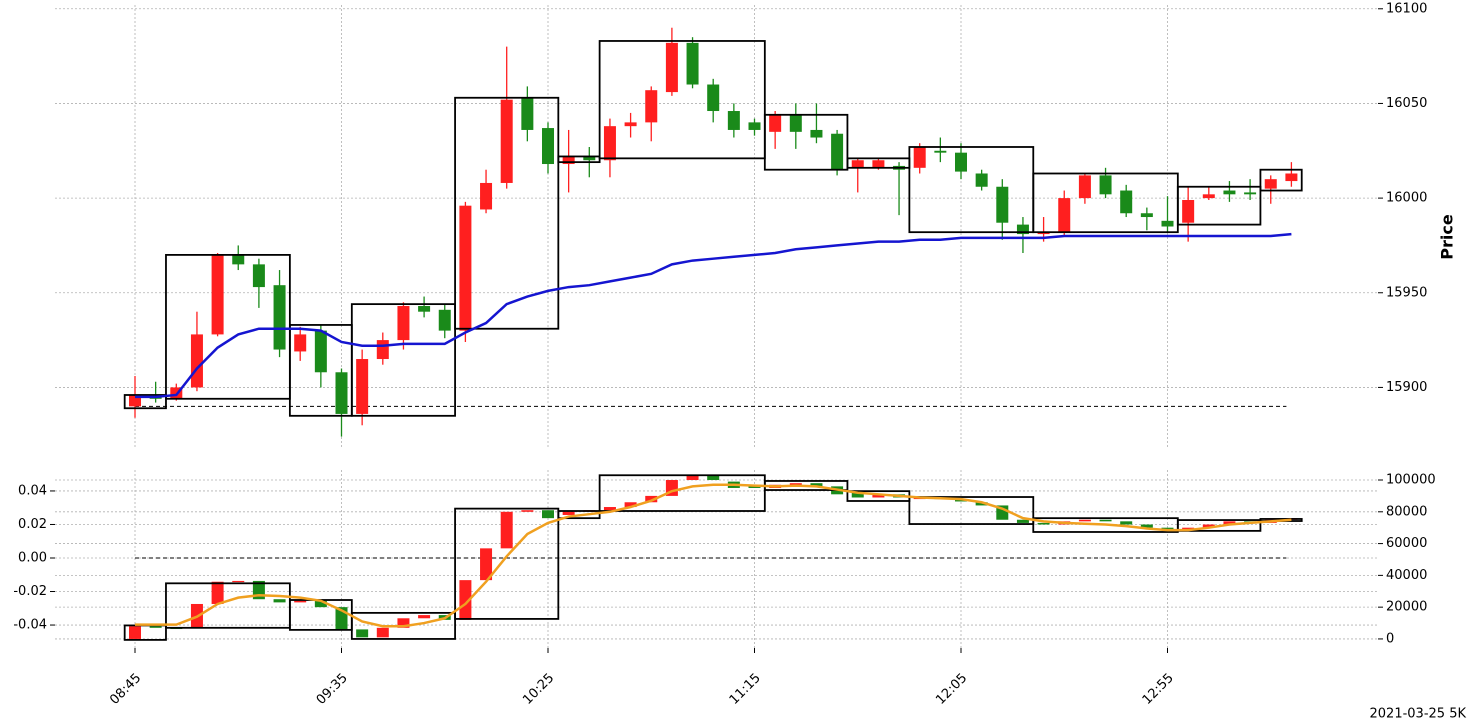 The width and height of the screenshot is (1472, 725). What do you see at coordinates (1411, 480) in the screenshot?
I see `y2-tick-label: 100000` at bounding box center [1411, 480].